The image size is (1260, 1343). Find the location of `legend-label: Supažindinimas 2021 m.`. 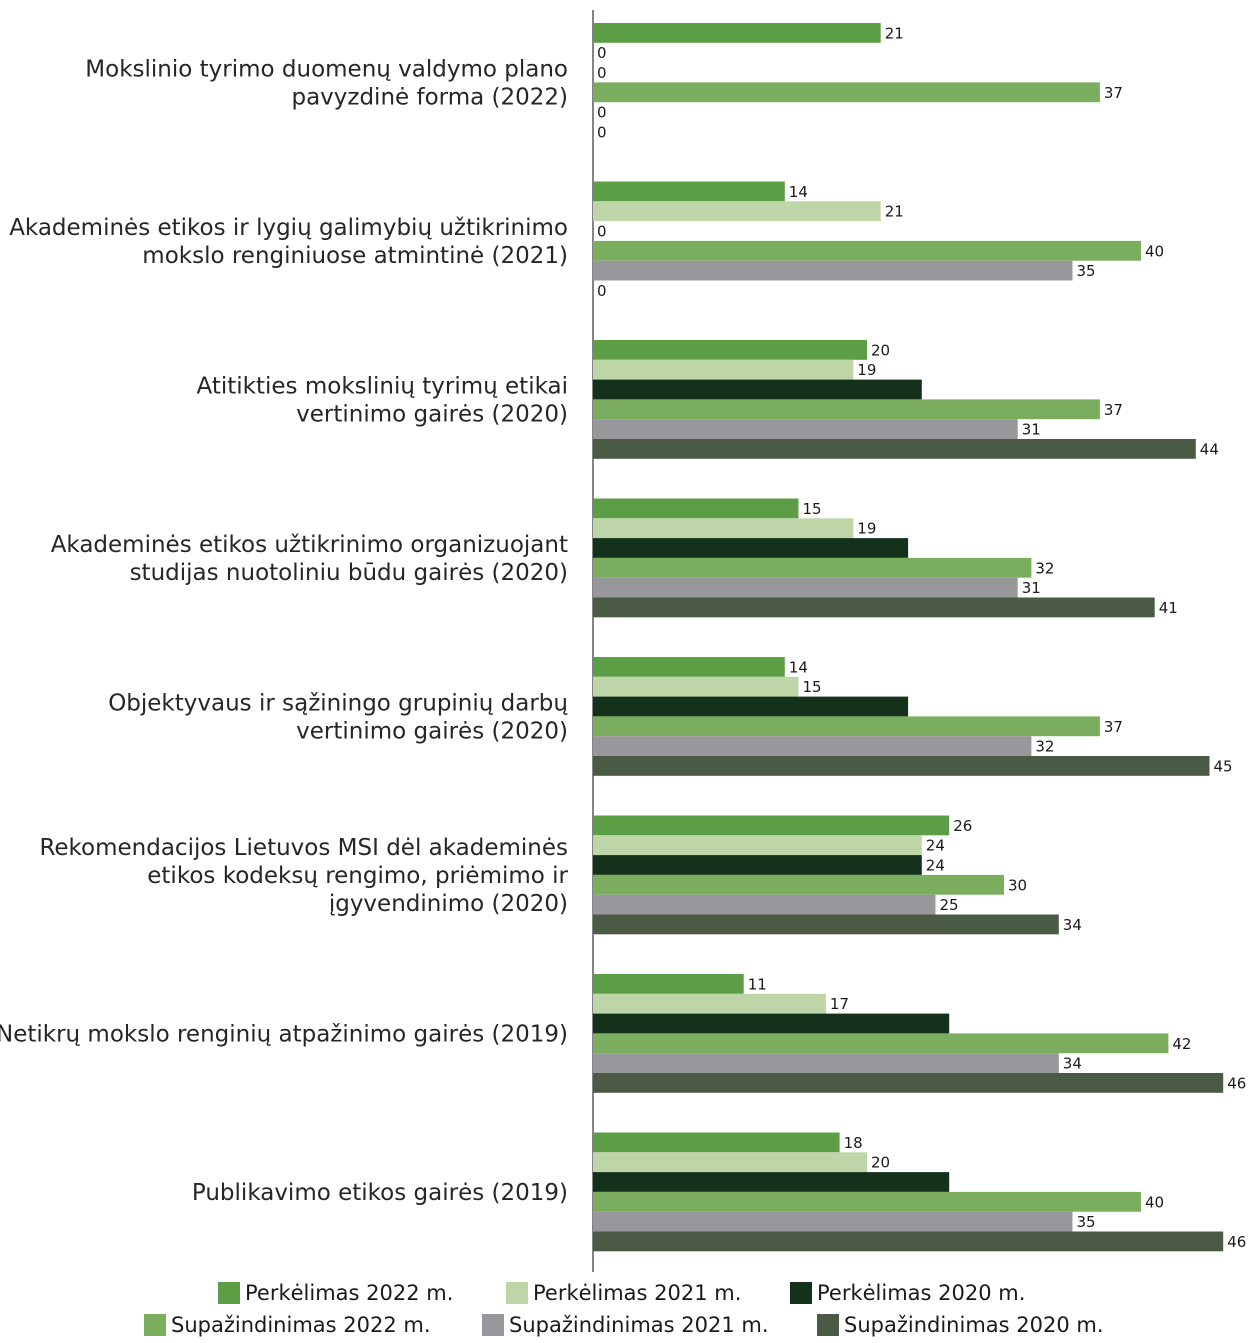

legend-label: Supažindinimas 2021 m. is located at coordinates (639, 1325).